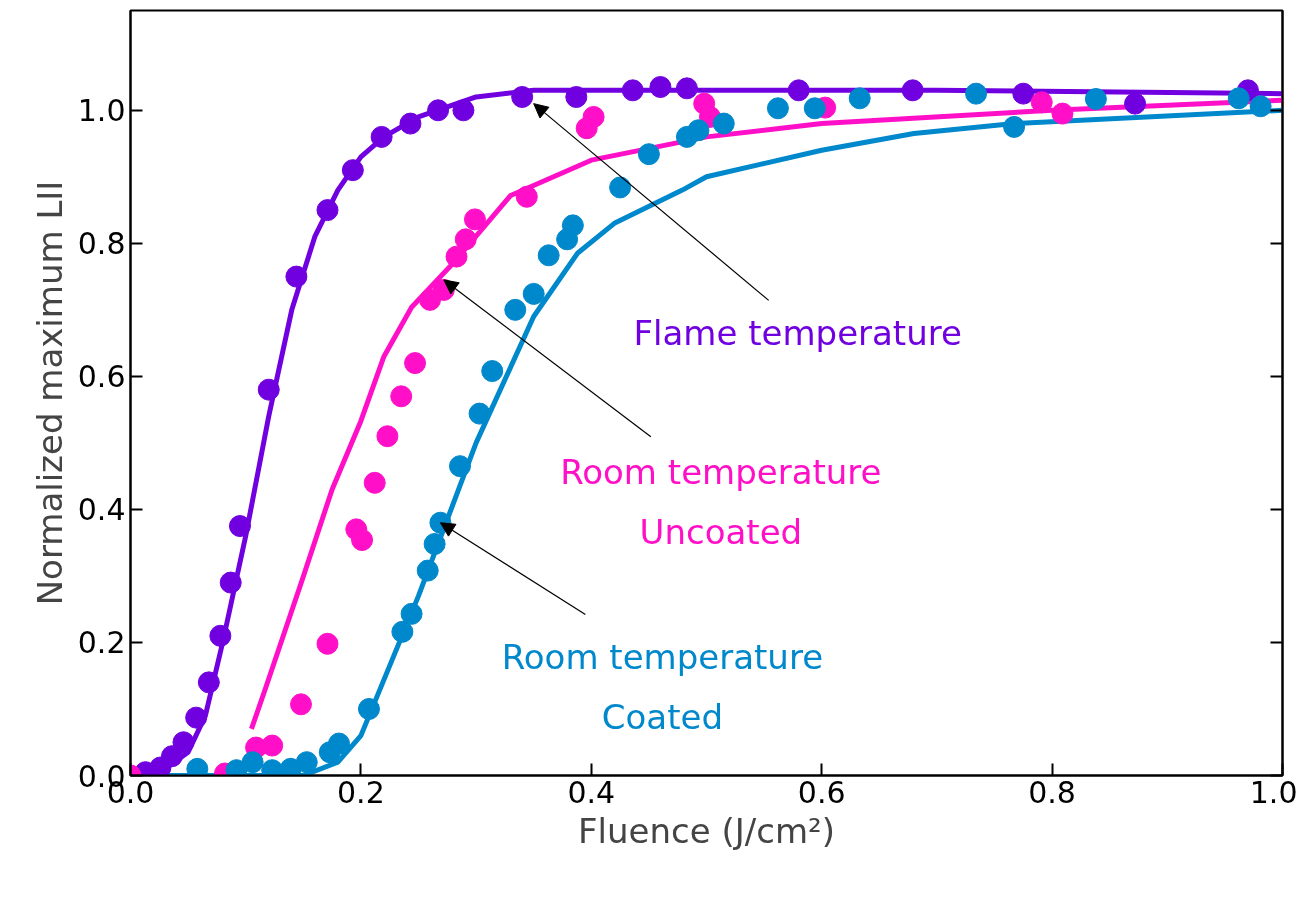  I want to click on x-tick-label: 1.0, so click(1273, 792).